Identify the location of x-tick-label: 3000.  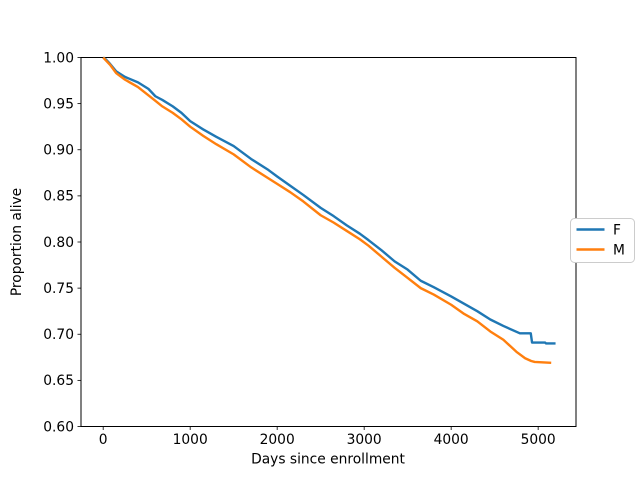
(364, 440).